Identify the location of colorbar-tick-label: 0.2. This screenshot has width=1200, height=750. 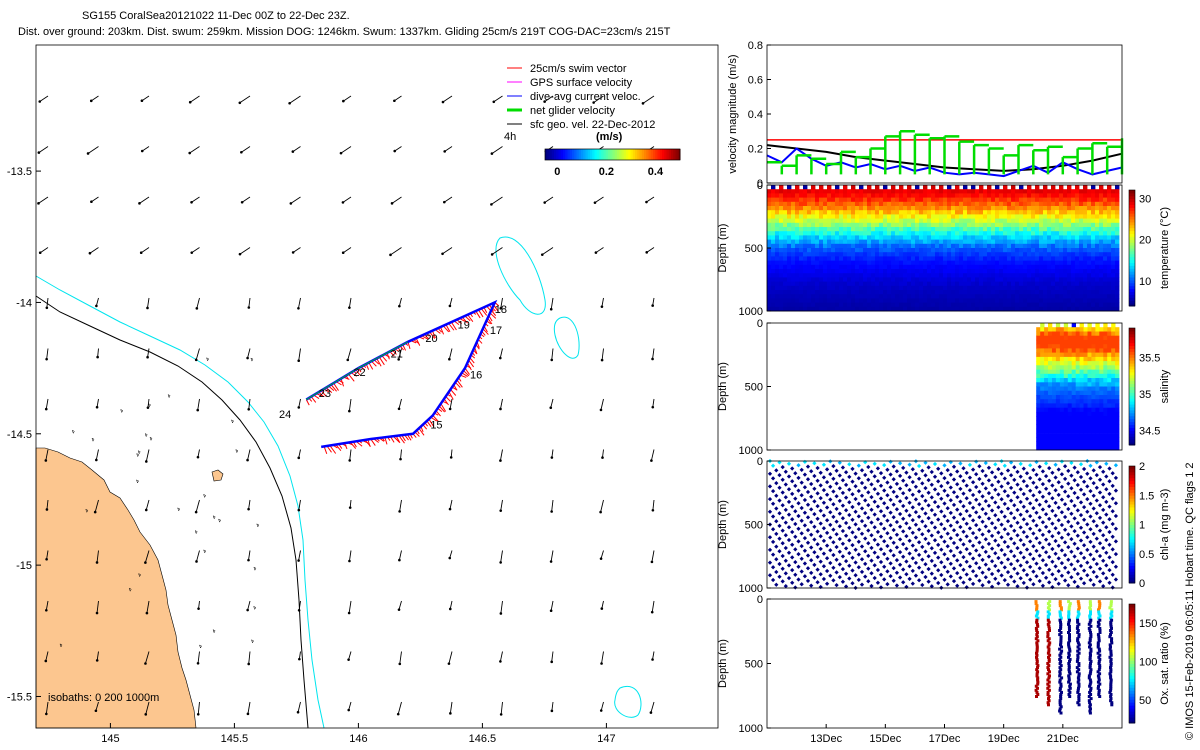
(606, 172).